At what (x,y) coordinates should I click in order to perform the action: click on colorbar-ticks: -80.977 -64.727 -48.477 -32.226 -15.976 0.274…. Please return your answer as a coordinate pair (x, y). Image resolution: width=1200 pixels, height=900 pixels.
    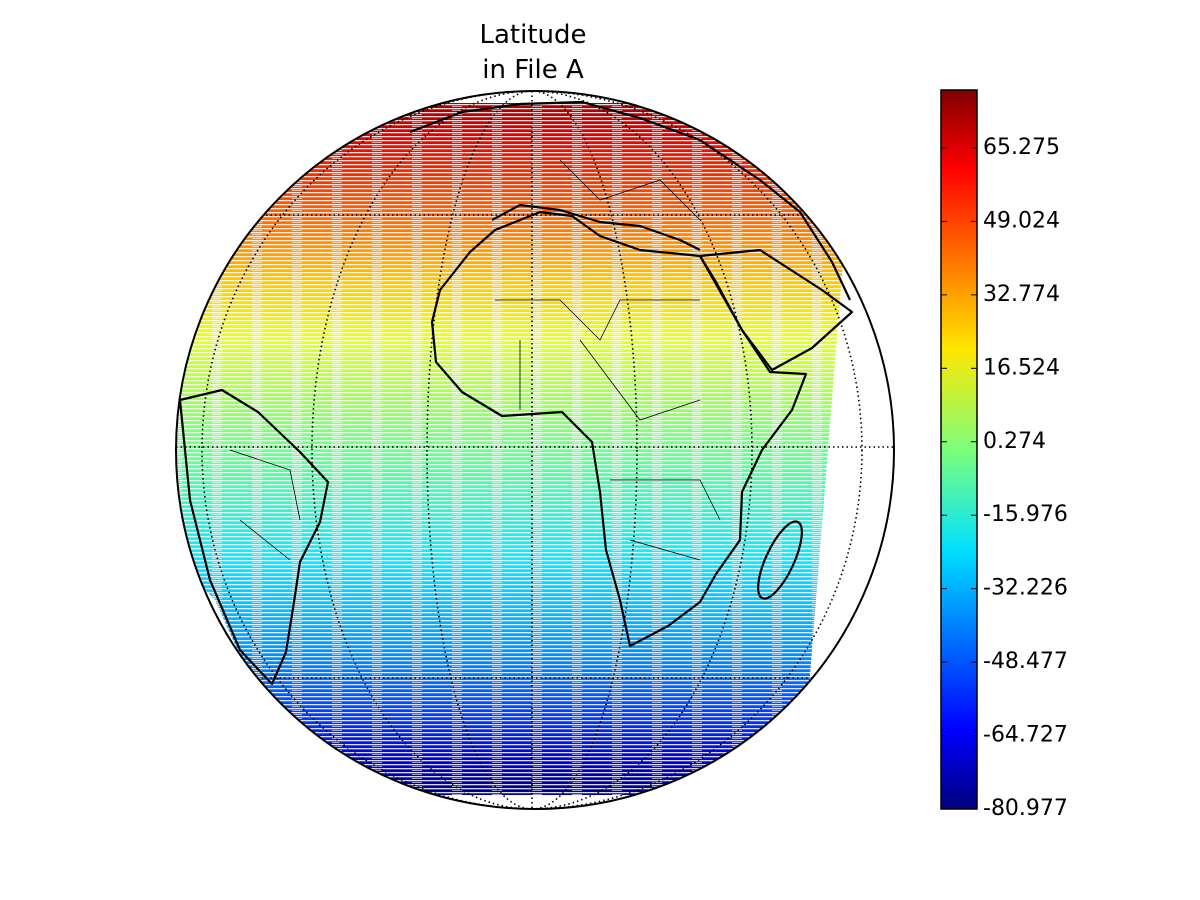
    Looking at the image, I should click on (1004, 478).